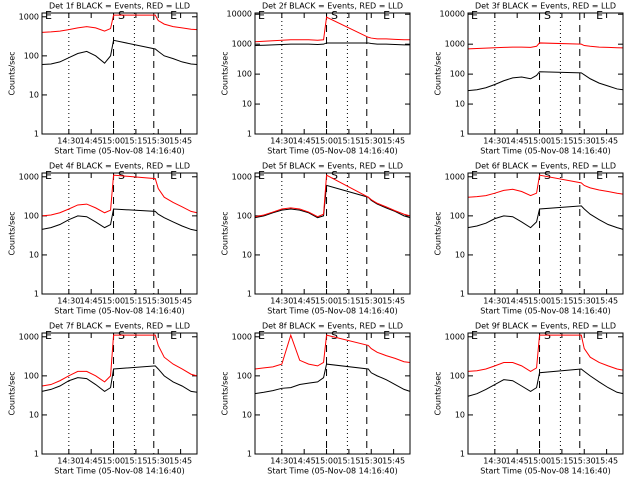 Image resolution: width=640 pixels, height=480 pixels. I want to click on chart-title: Det 1f BLACK = Events, RED = LLD, so click(119, 6).